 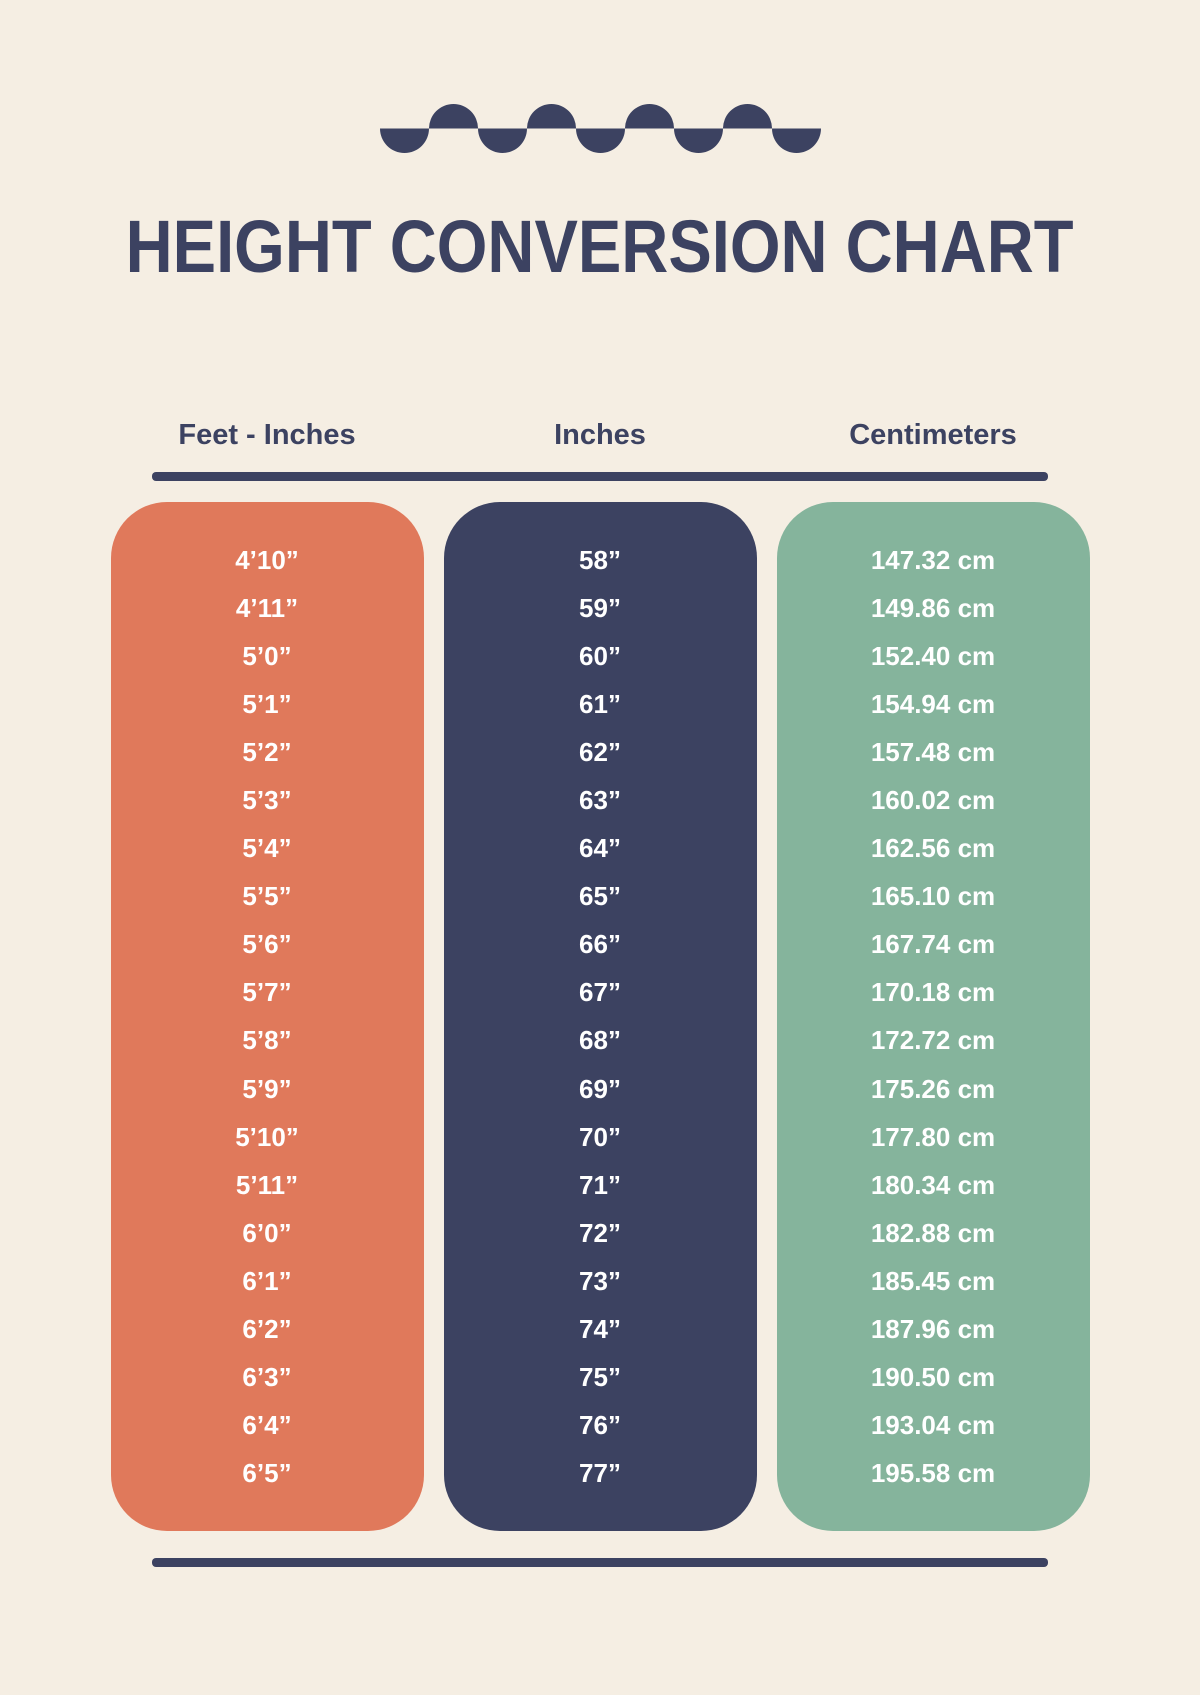 What do you see at coordinates (600, 1425) in the screenshot?
I see `table-cell: 76”` at bounding box center [600, 1425].